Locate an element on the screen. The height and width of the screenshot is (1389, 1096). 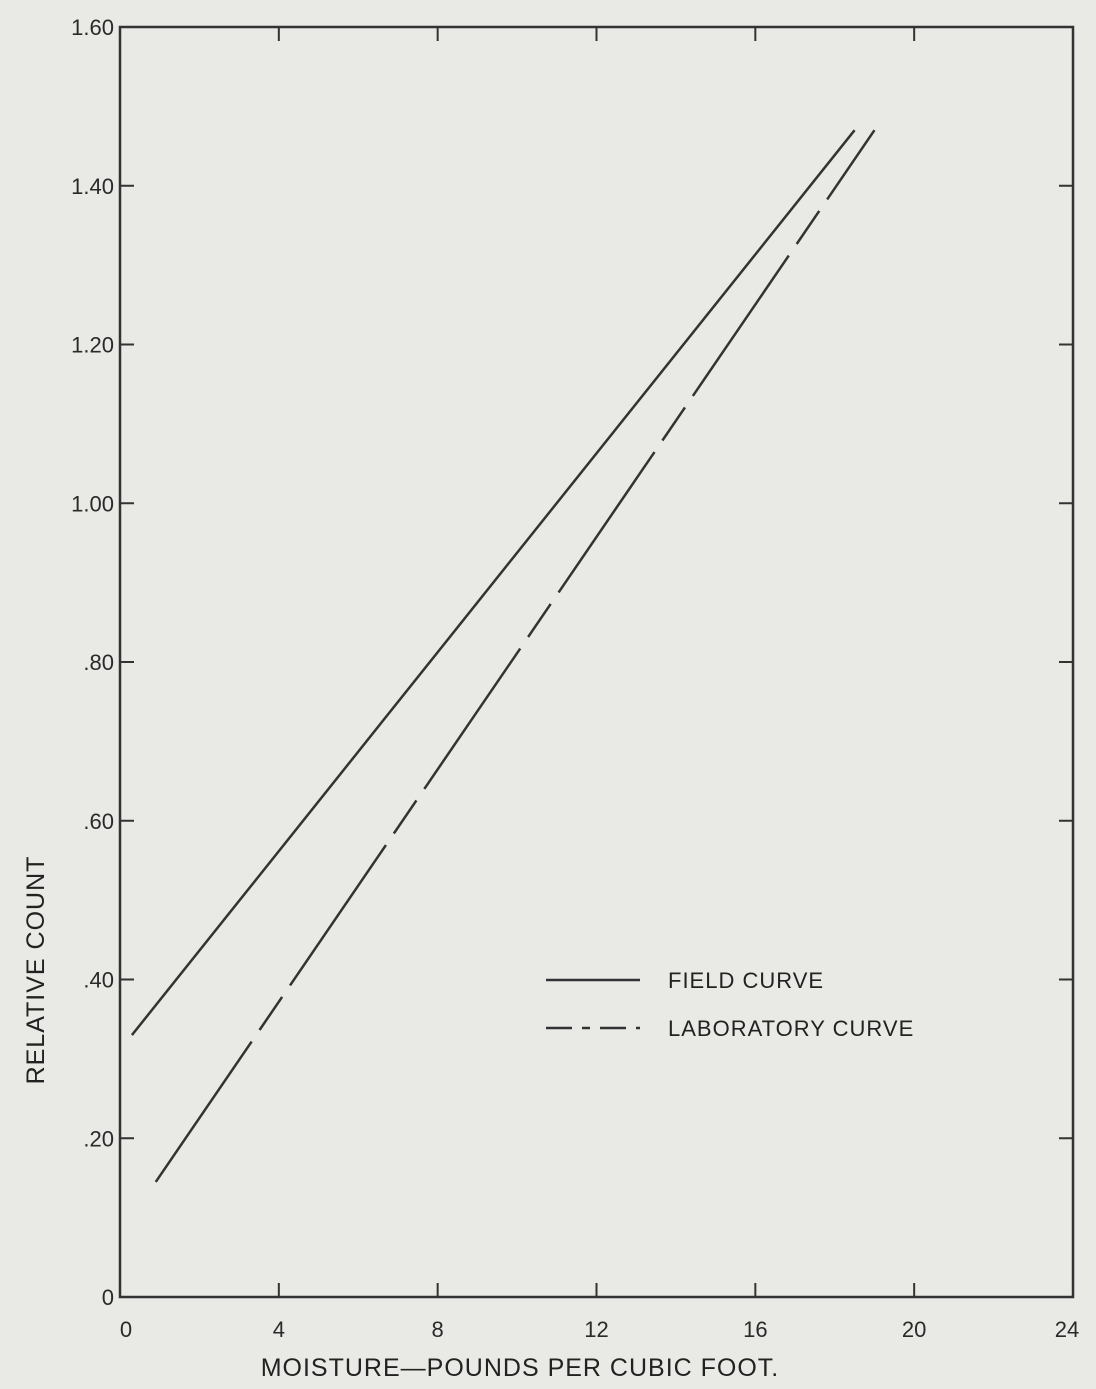
x-tick-label: 12 is located at coordinates (596, 1329).